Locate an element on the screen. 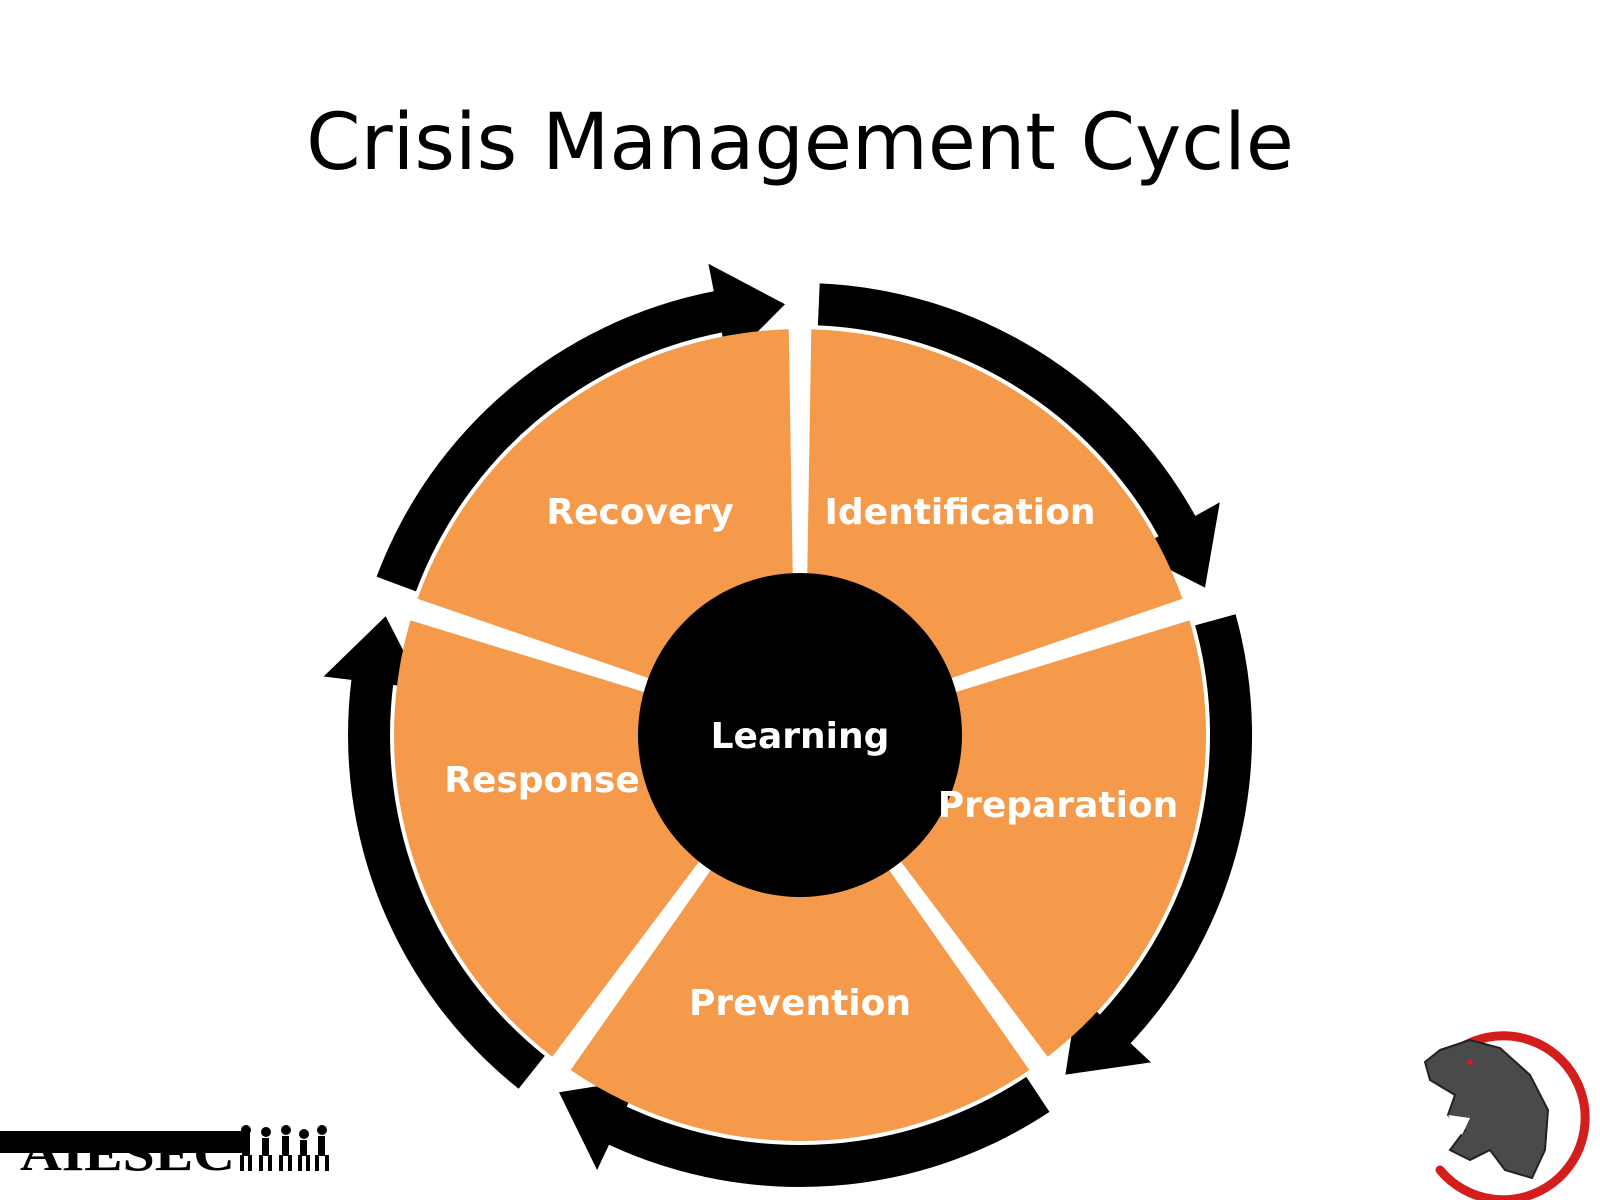 This screenshot has width=1600, height=1200. dinosaur-eye is located at coordinates (1470, 1062).